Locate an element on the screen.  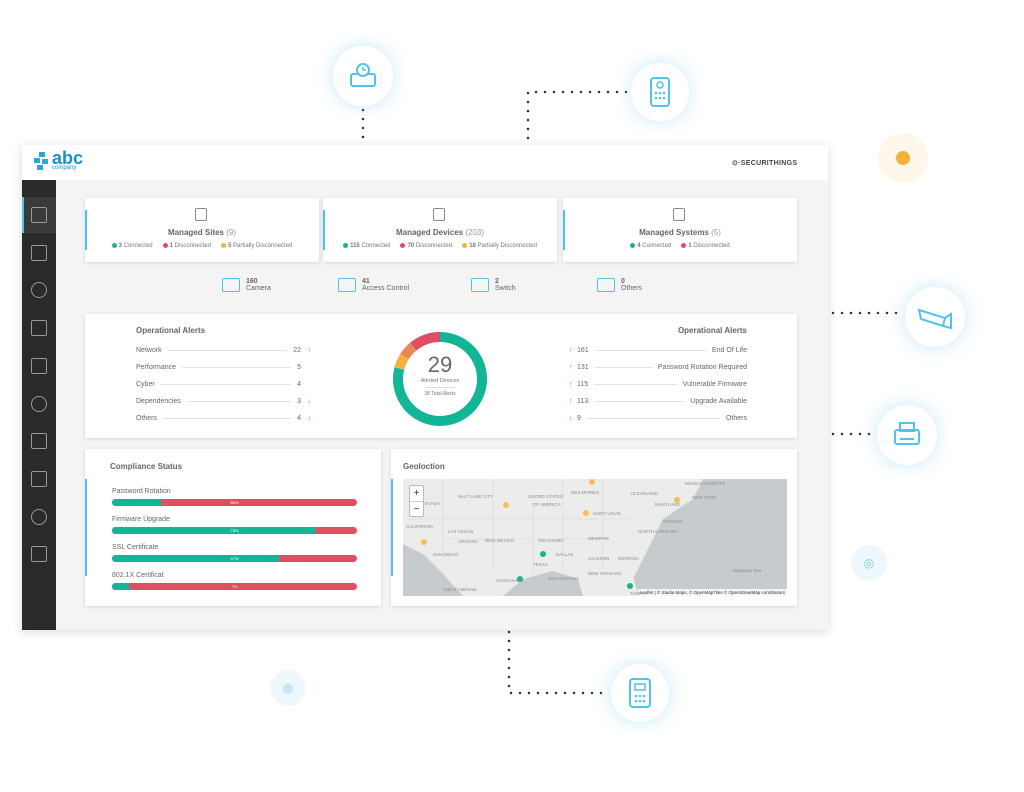
map-label: SAN ANTONIO is located at coordinates (563, 578).